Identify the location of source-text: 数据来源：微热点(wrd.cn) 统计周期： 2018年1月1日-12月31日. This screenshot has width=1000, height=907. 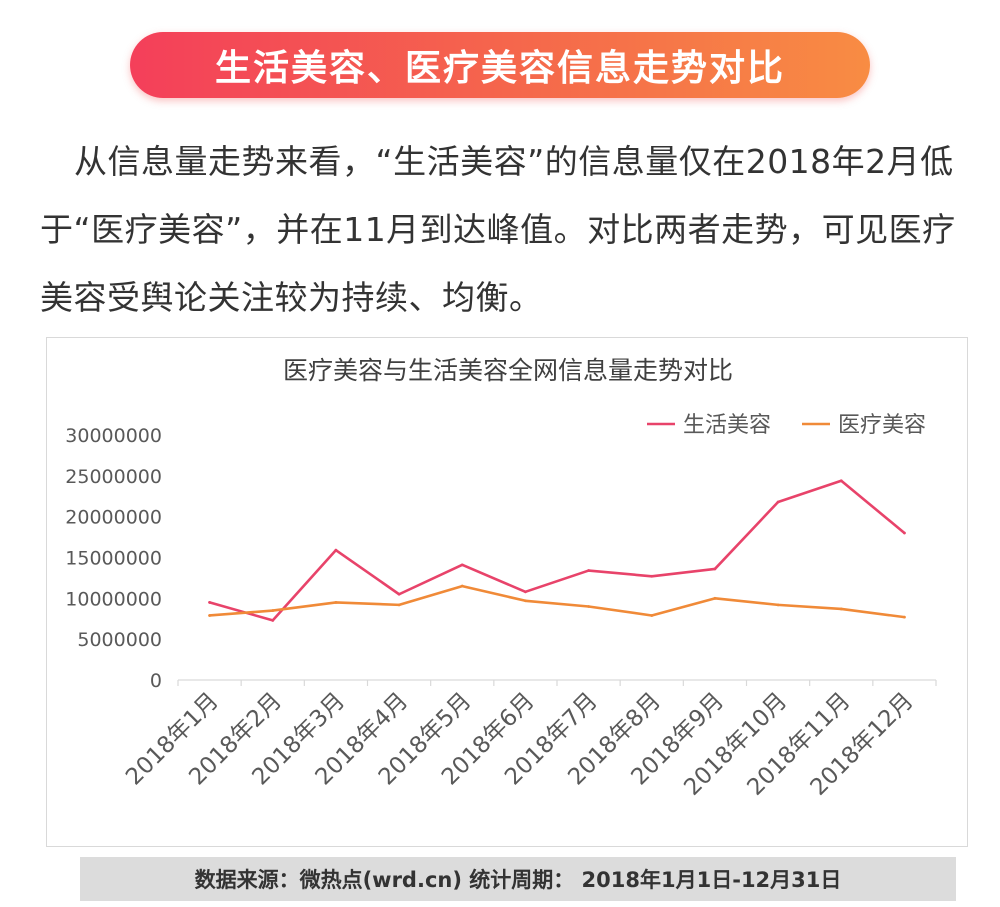
(518, 880).